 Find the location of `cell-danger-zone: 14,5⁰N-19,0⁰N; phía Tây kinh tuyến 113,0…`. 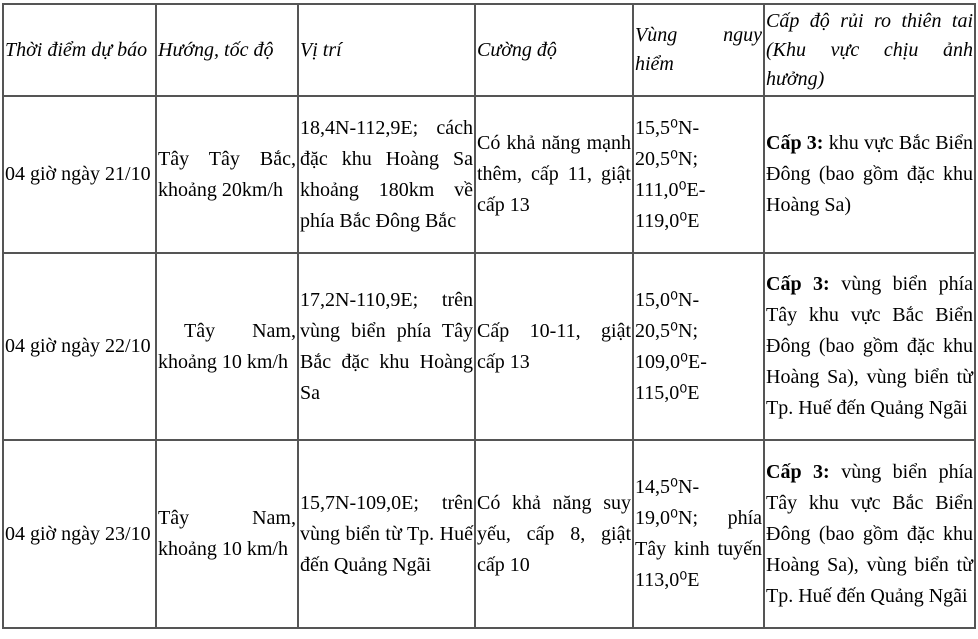

cell-danger-zone: 14,5⁰N-19,0⁰N; phía Tây kinh tuyến 113,0… is located at coordinates (698, 534).